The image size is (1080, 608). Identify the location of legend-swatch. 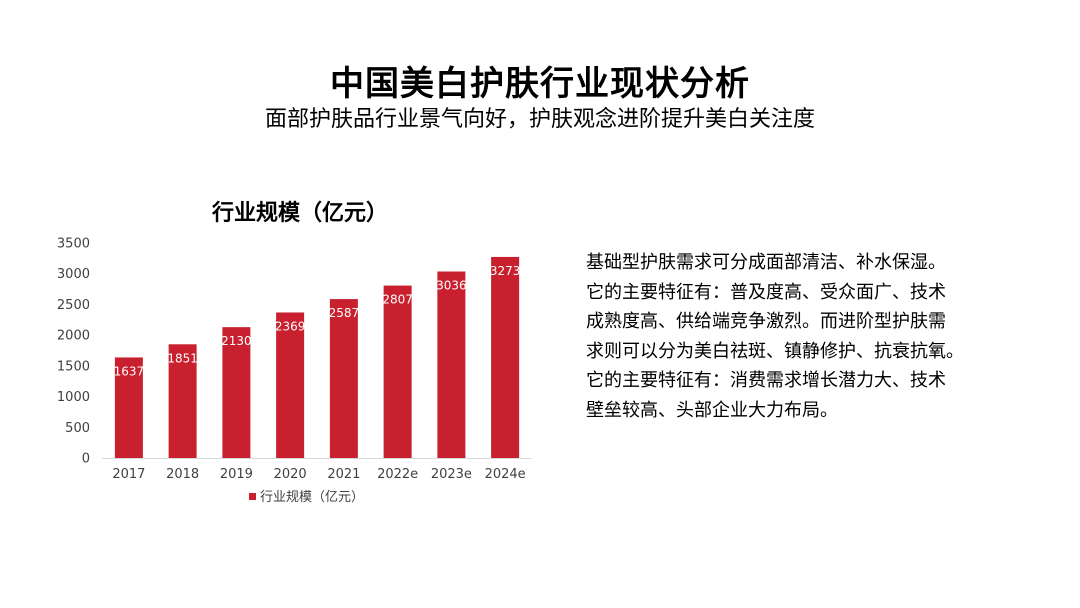
(252, 496).